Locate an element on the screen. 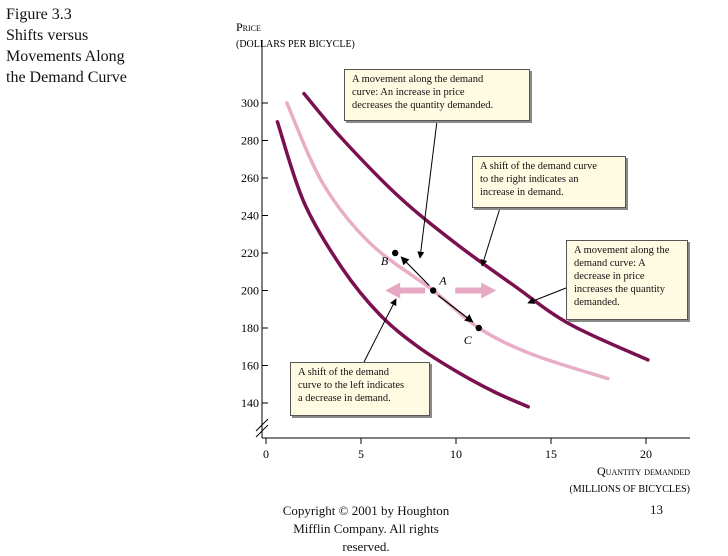 This screenshot has width=728, height=556. annotation-line: A movement along the demand is located at coordinates (418, 79).